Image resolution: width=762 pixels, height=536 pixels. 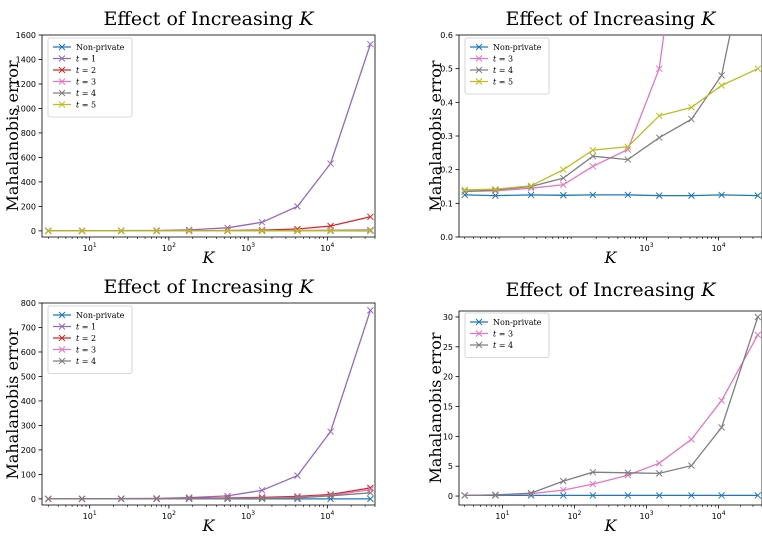 I want to click on y-tick-label: 600, so click(x=28, y=352).